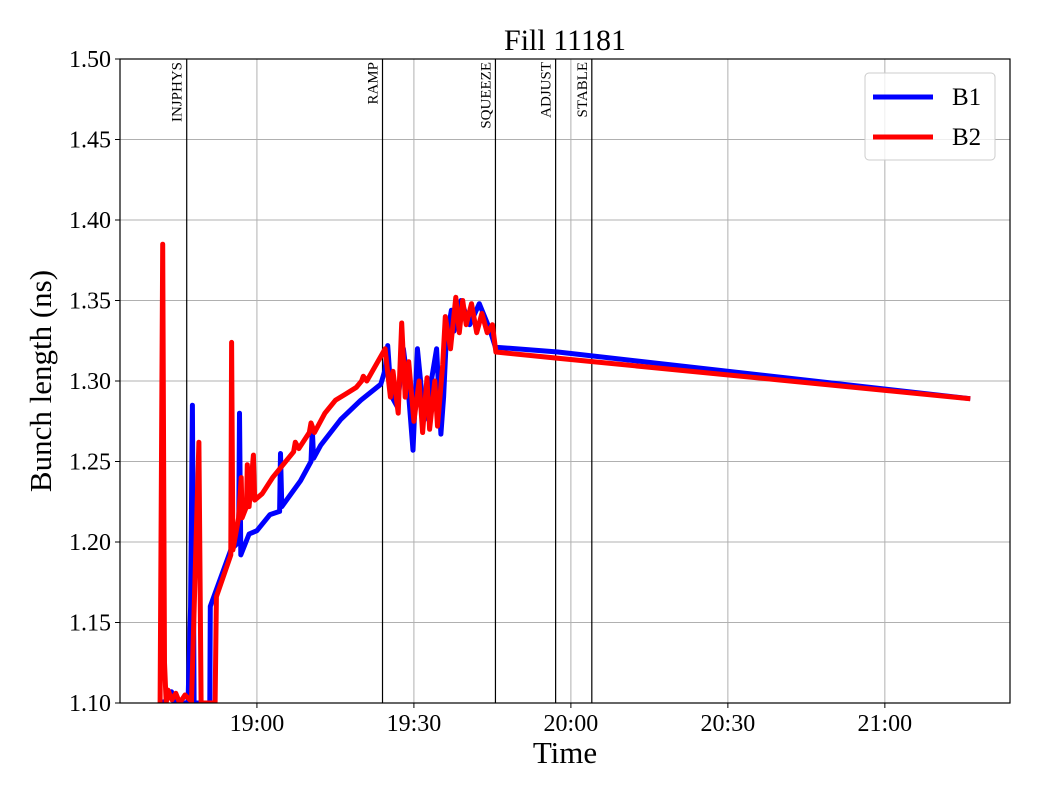  I want to click on y-tick-label: 1.15, so click(90, 624).